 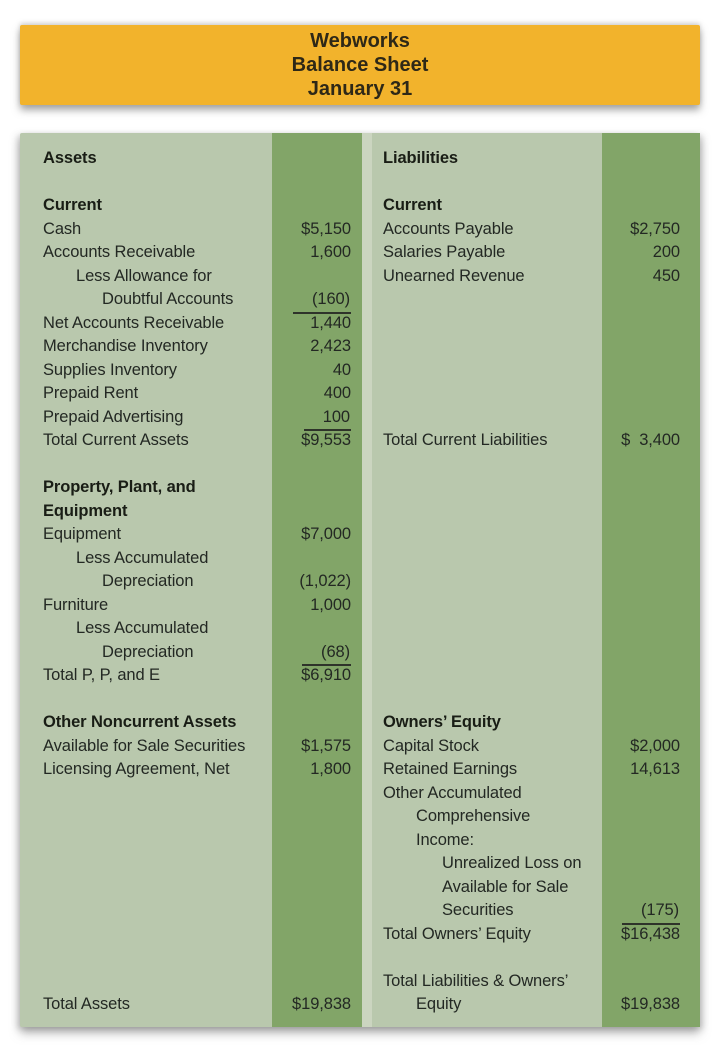 I want to click on amount-value: $5,150, so click(x=326, y=228).